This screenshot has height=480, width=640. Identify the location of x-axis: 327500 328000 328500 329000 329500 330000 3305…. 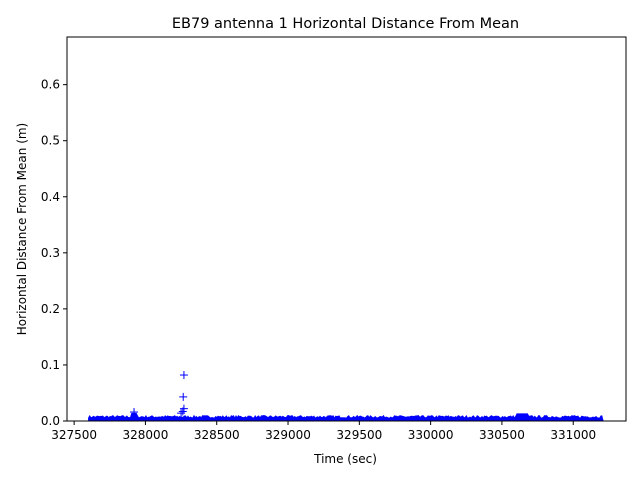
(323, 431).